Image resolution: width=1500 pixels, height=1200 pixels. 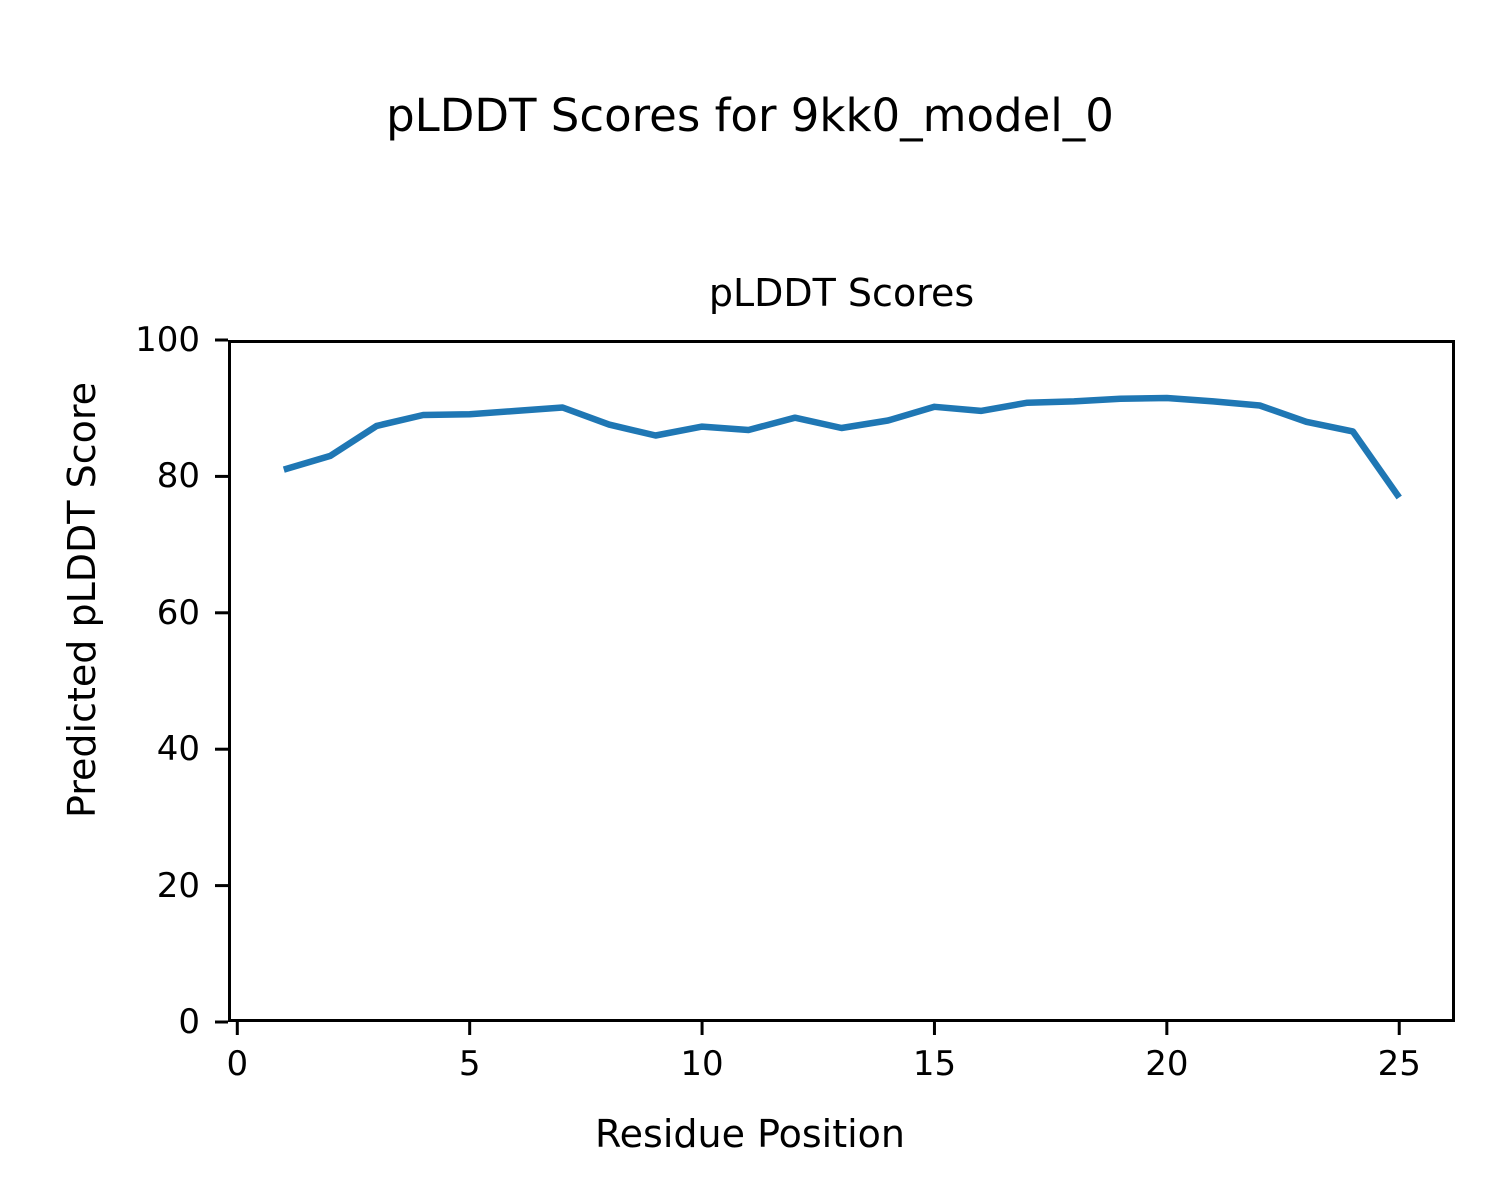 I want to click on x-tick-label: 10, so click(x=702, y=1064).